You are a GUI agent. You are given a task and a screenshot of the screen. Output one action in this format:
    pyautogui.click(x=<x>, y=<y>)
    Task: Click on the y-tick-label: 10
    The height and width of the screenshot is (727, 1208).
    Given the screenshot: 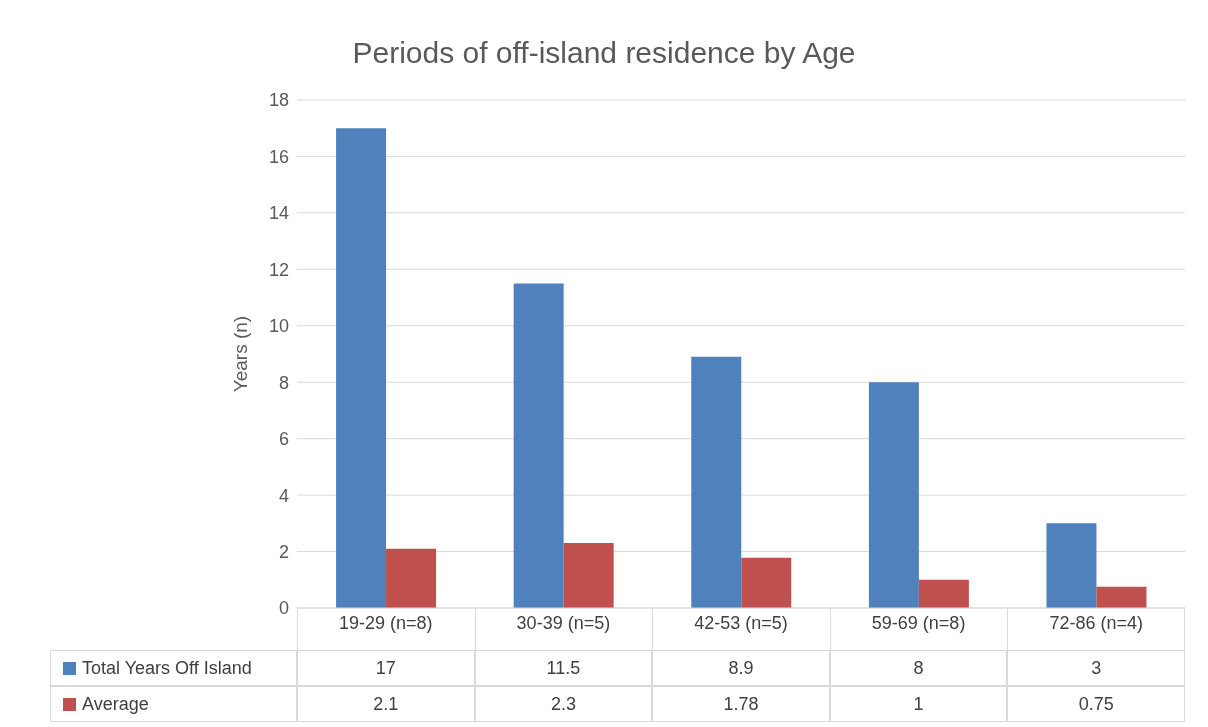 What is the action you would take?
    pyautogui.click(x=278, y=326)
    